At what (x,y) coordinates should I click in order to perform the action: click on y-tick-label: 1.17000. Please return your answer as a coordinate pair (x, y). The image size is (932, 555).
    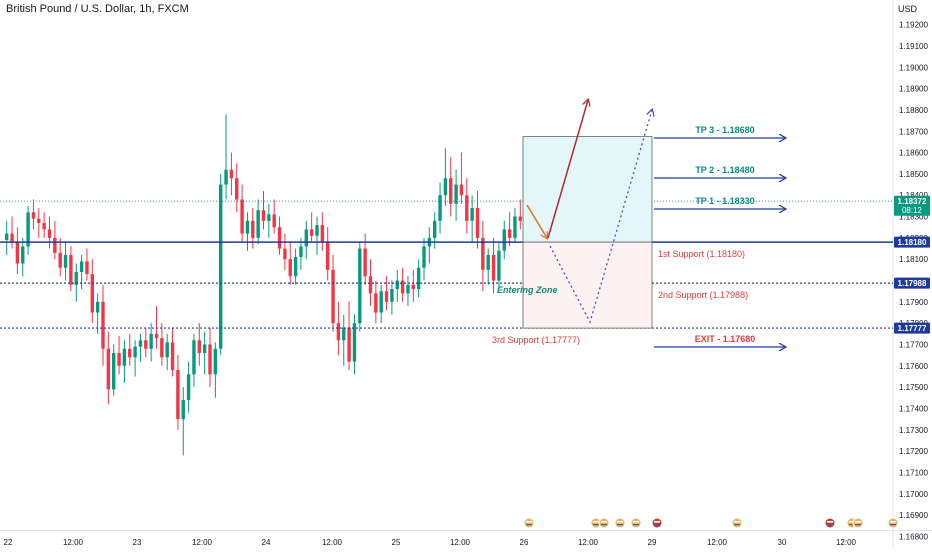
    Looking at the image, I should click on (913, 494).